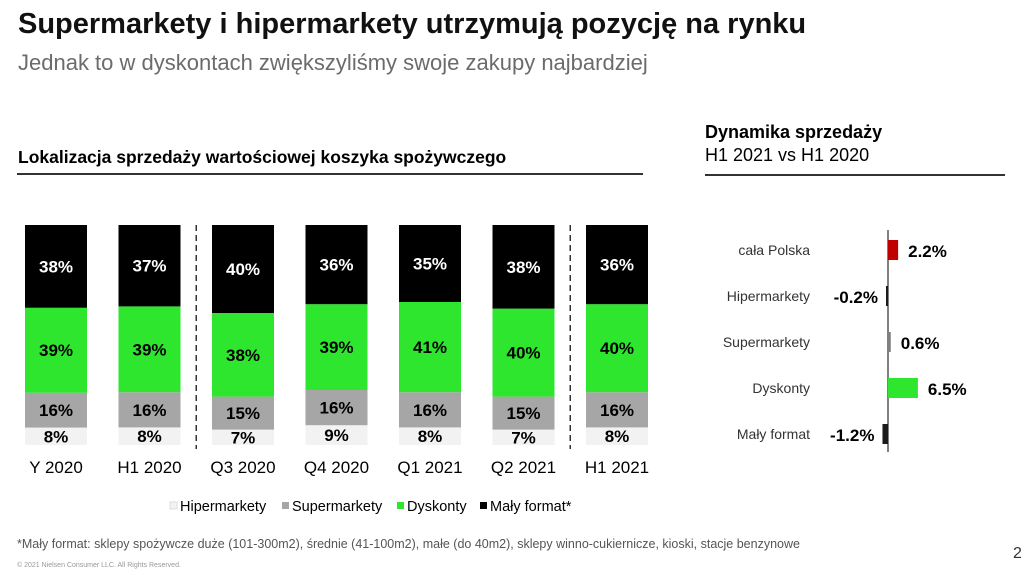 The height and width of the screenshot is (575, 1034). What do you see at coordinates (773, 434) in the screenshot?
I see `dynamics-category-label: Mały format` at bounding box center [773, 434].